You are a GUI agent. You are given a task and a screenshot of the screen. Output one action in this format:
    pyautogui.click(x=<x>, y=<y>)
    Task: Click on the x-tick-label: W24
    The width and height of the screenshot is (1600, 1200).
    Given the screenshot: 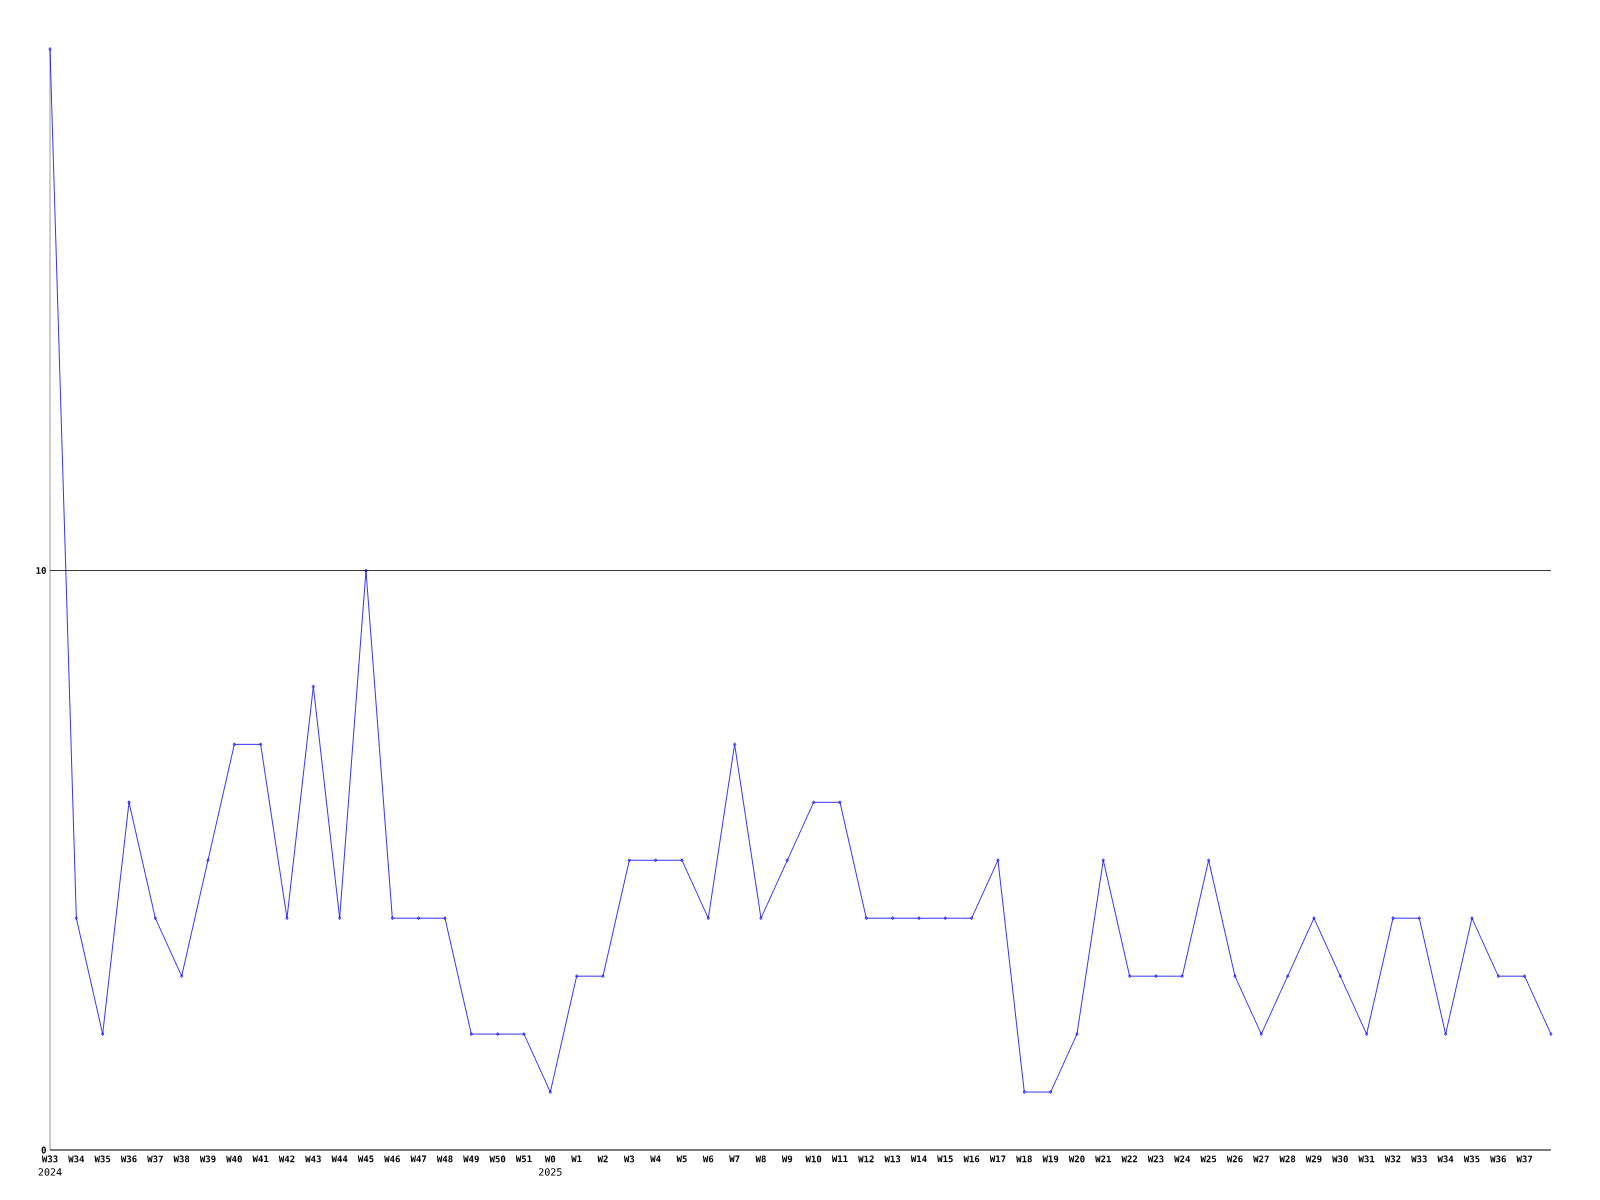 What is the action you would take?
    pyautogui.click(x=1182, y=1159)
    